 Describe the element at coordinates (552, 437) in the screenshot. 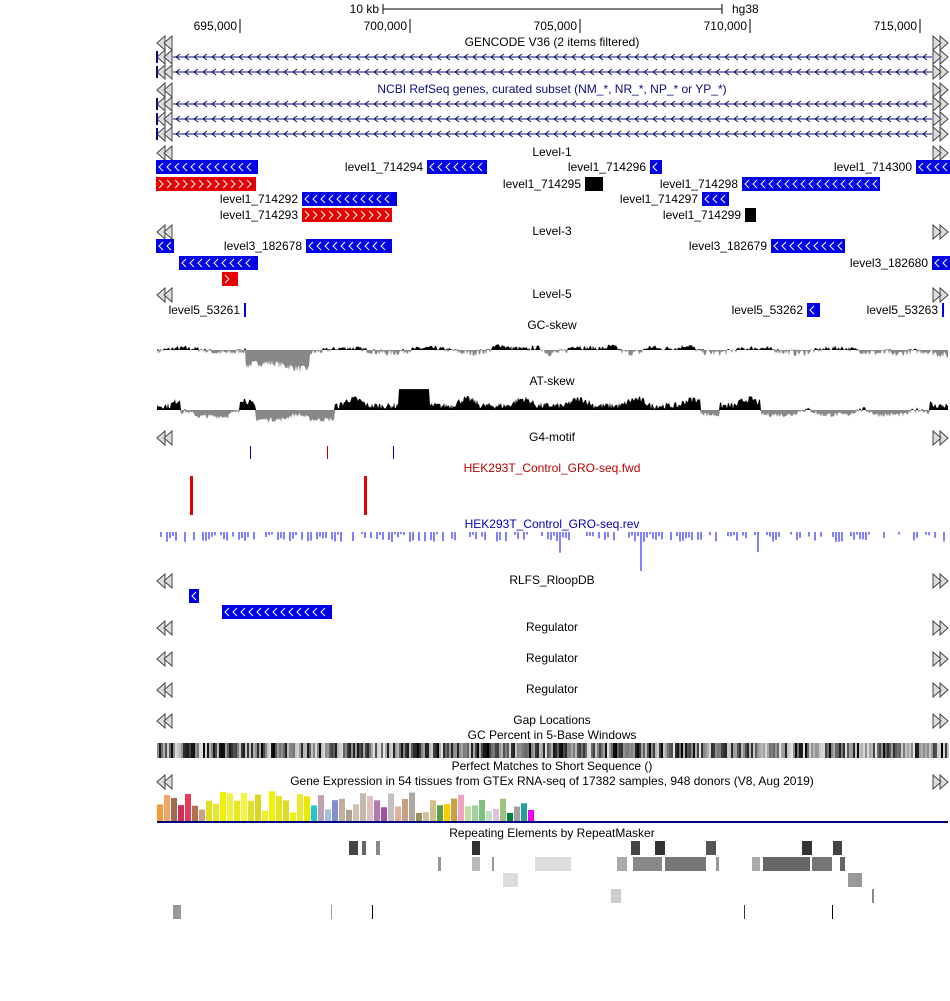

I see `track-title: G4-motif` at that location.